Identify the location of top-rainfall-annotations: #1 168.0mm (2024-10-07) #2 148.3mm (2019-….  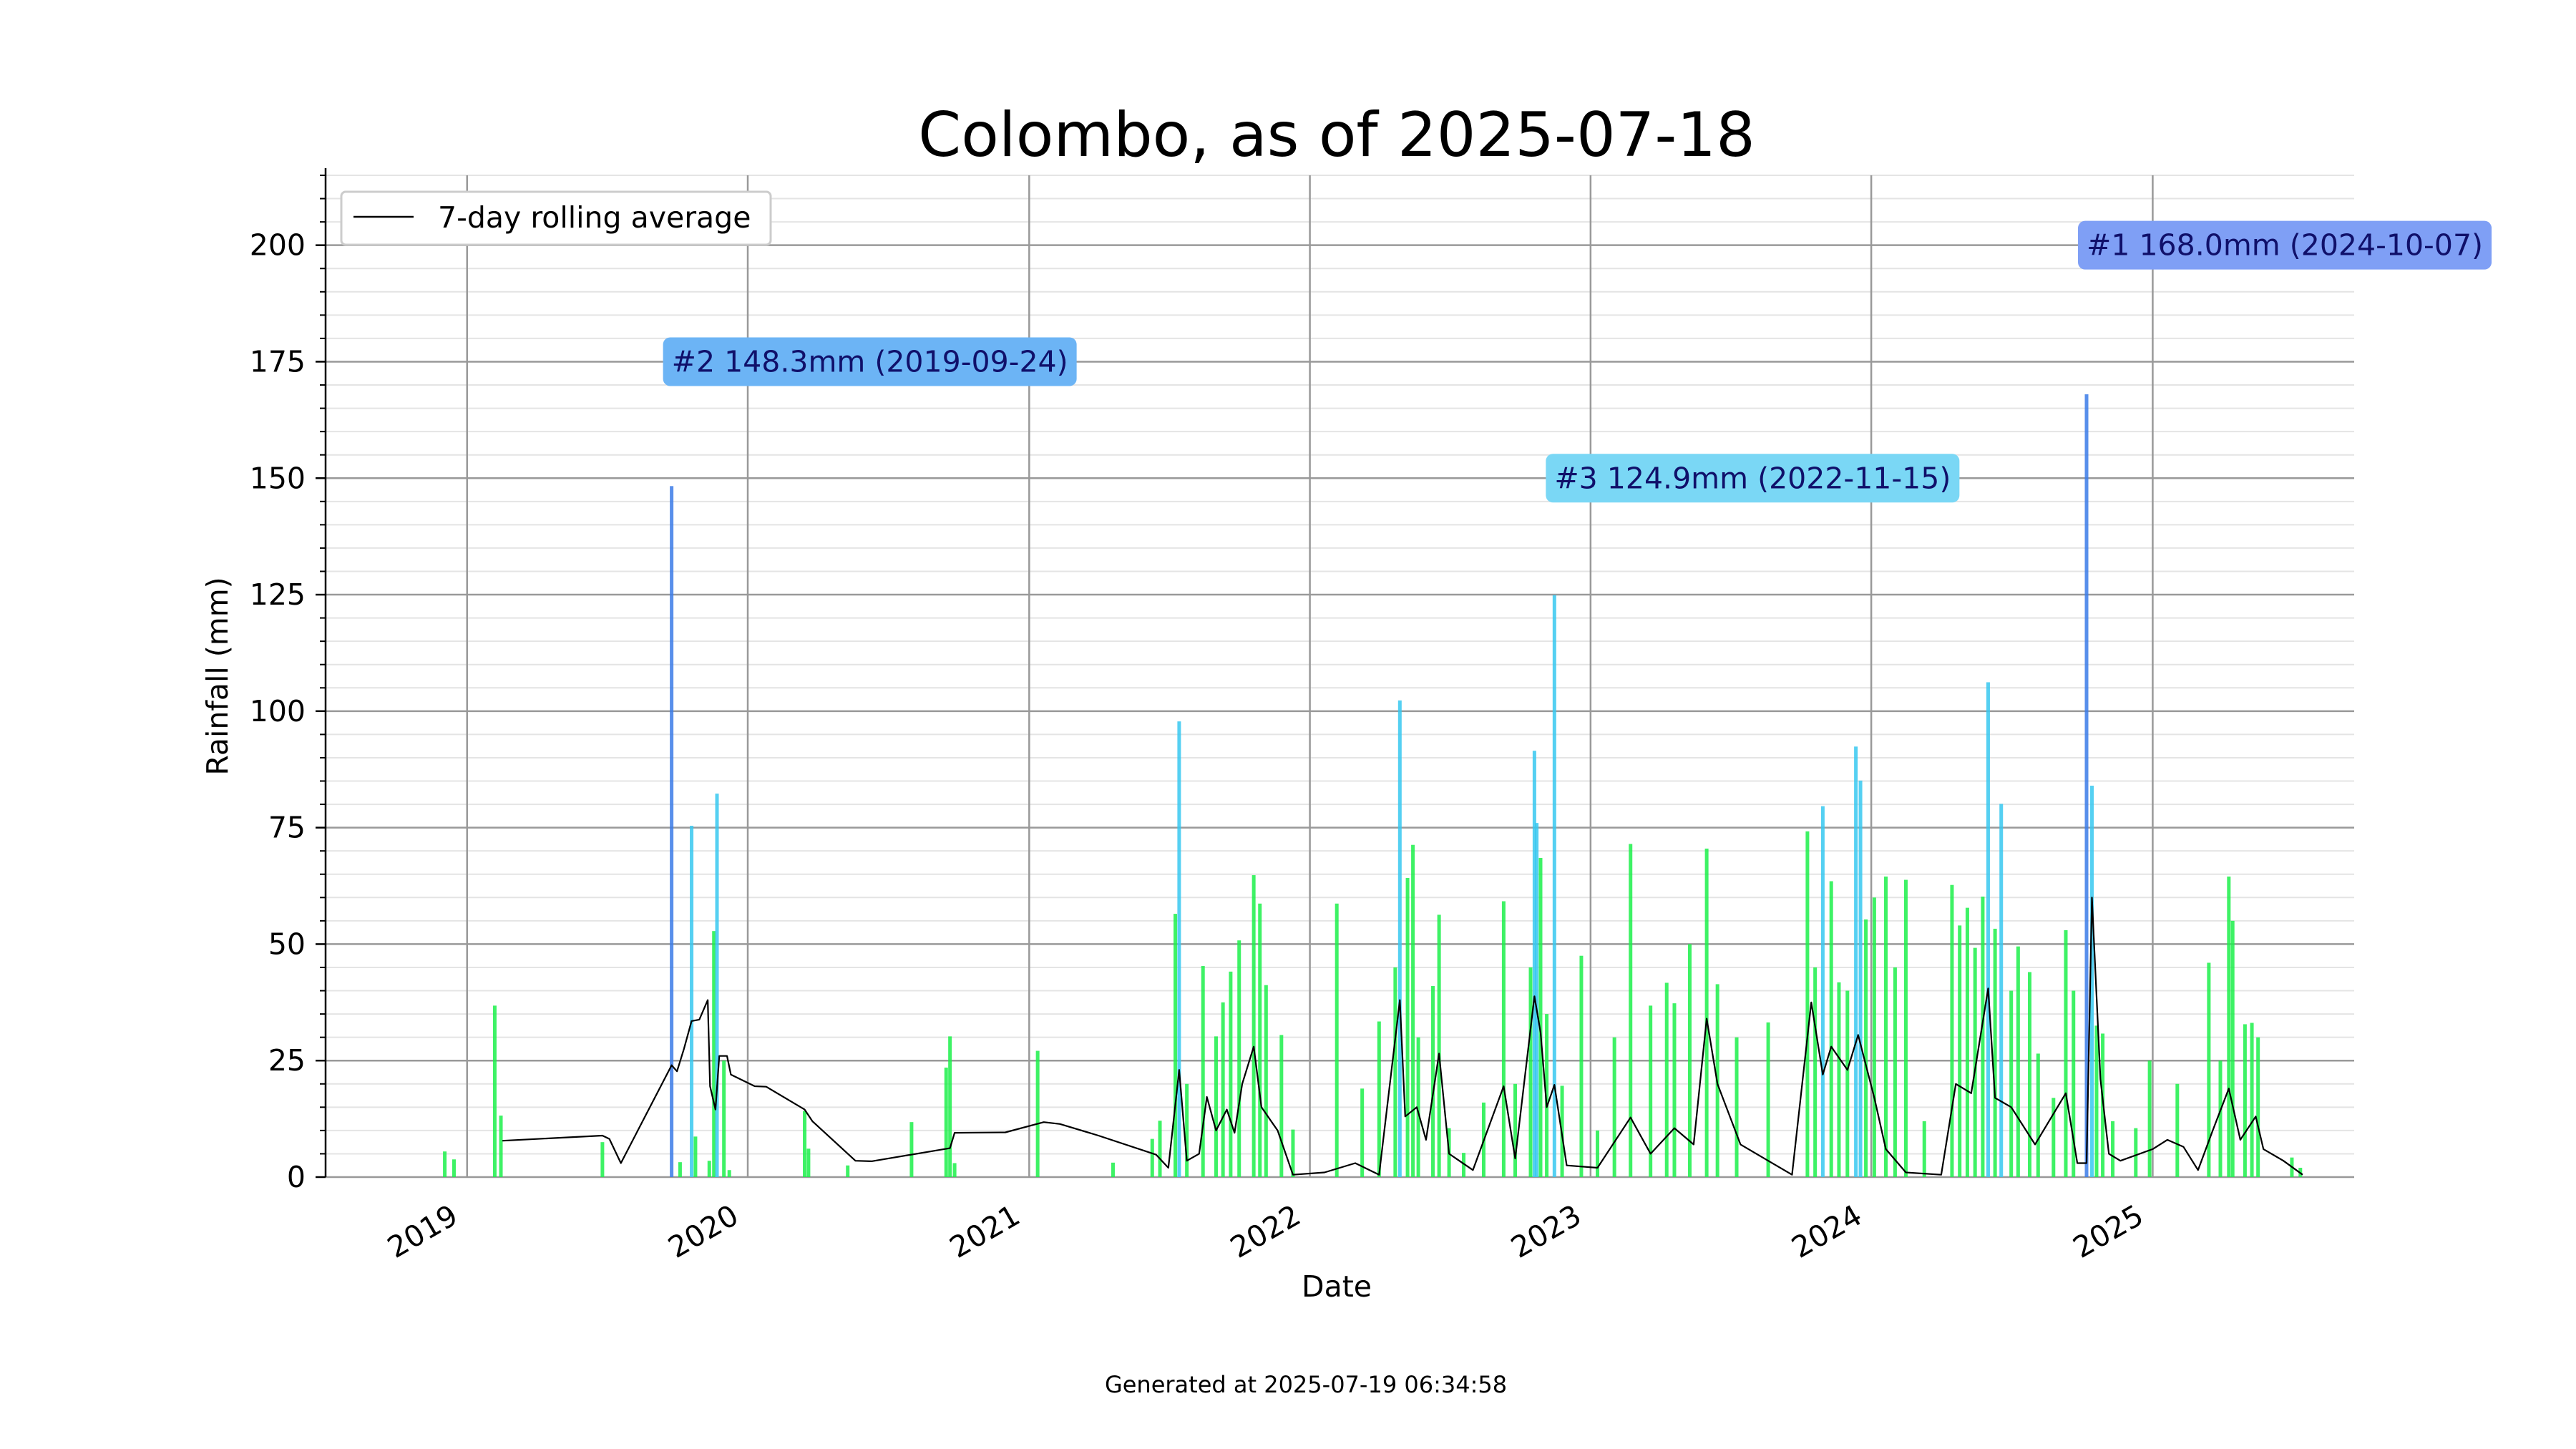
(1577, 361).